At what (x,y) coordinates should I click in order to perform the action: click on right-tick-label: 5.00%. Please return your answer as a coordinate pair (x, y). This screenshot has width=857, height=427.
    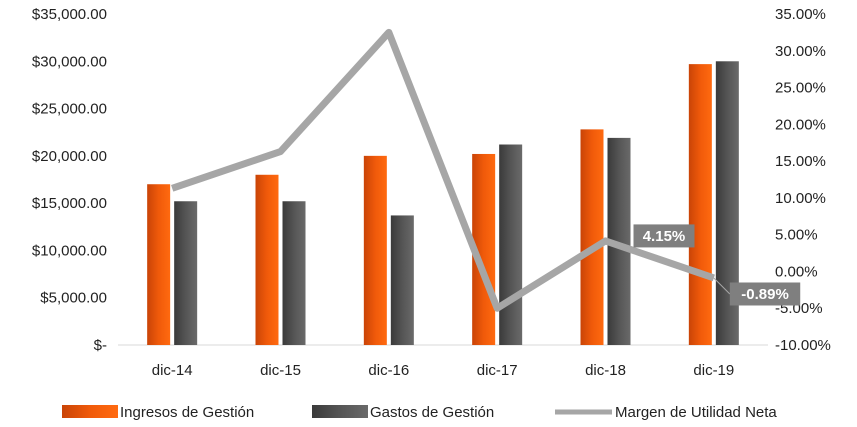
    Looking at the image, I should click on (796, 235).